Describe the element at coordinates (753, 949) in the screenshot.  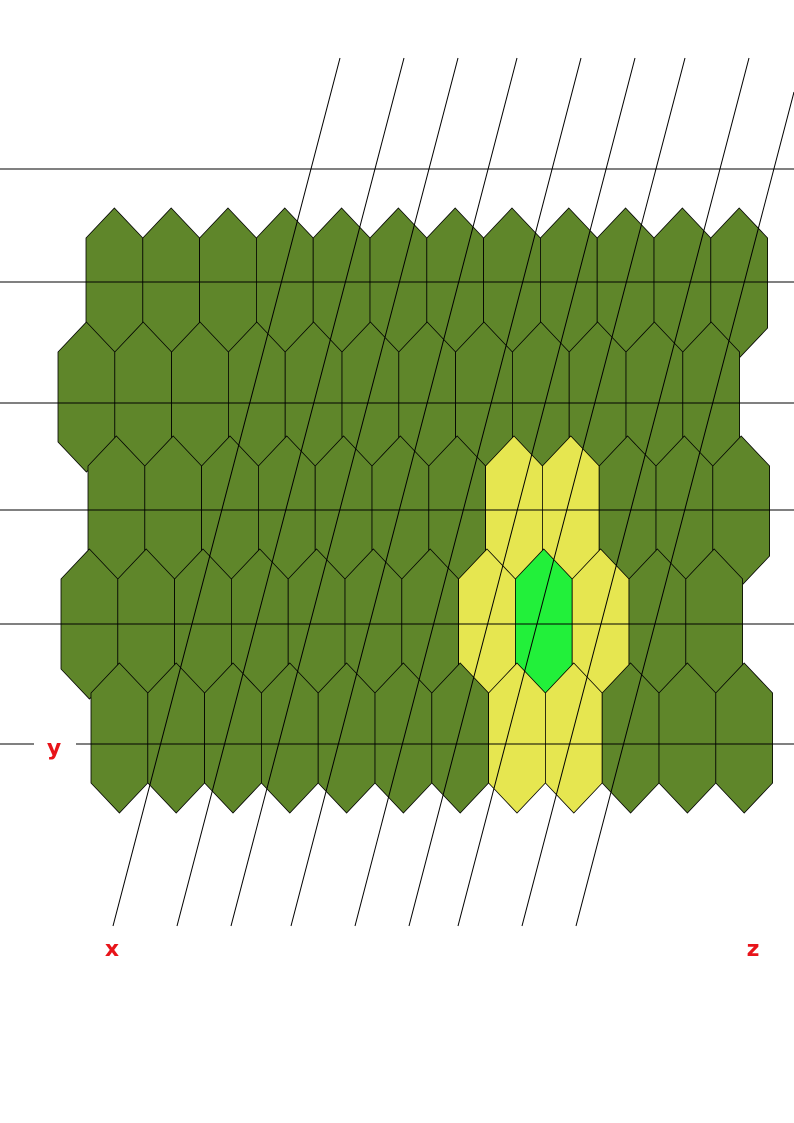
I see `axis-label-z: z` at that location.